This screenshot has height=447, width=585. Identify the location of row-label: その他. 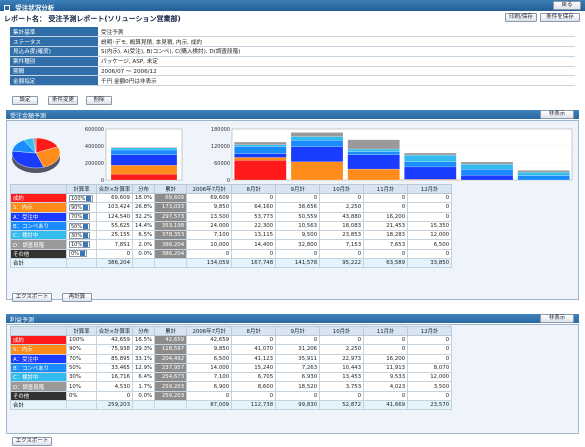
(38, 396).